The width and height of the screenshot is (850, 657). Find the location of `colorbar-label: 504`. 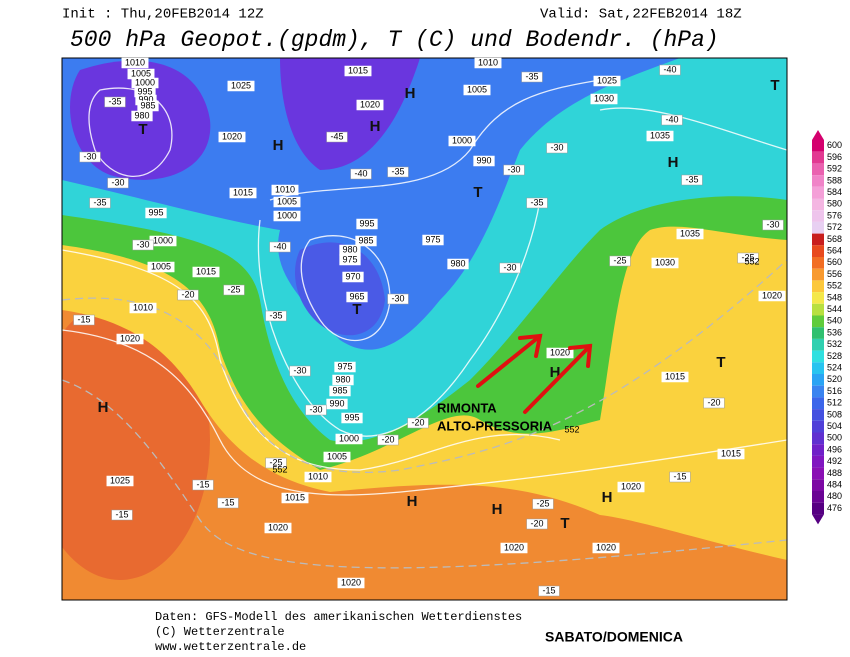

colorbar-label: 504 is located at coordinates (834, 426).